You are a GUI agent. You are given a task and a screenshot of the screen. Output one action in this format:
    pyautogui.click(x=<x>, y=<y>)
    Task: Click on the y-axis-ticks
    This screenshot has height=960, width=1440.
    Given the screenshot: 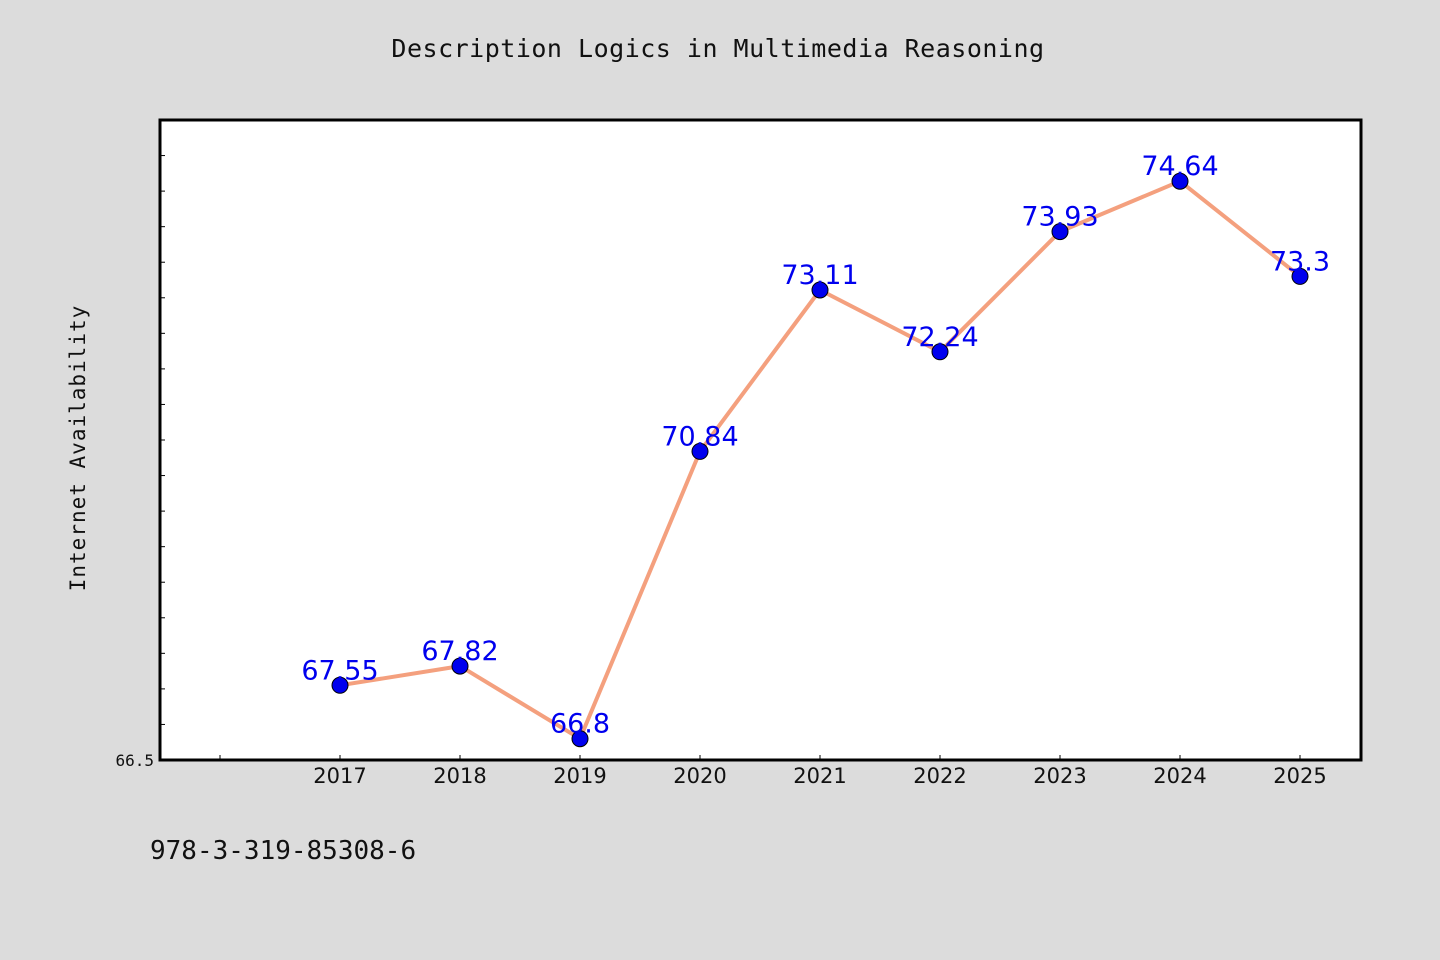 What is the action you would take?
    pyautogui.click(x=162, y=440)
    